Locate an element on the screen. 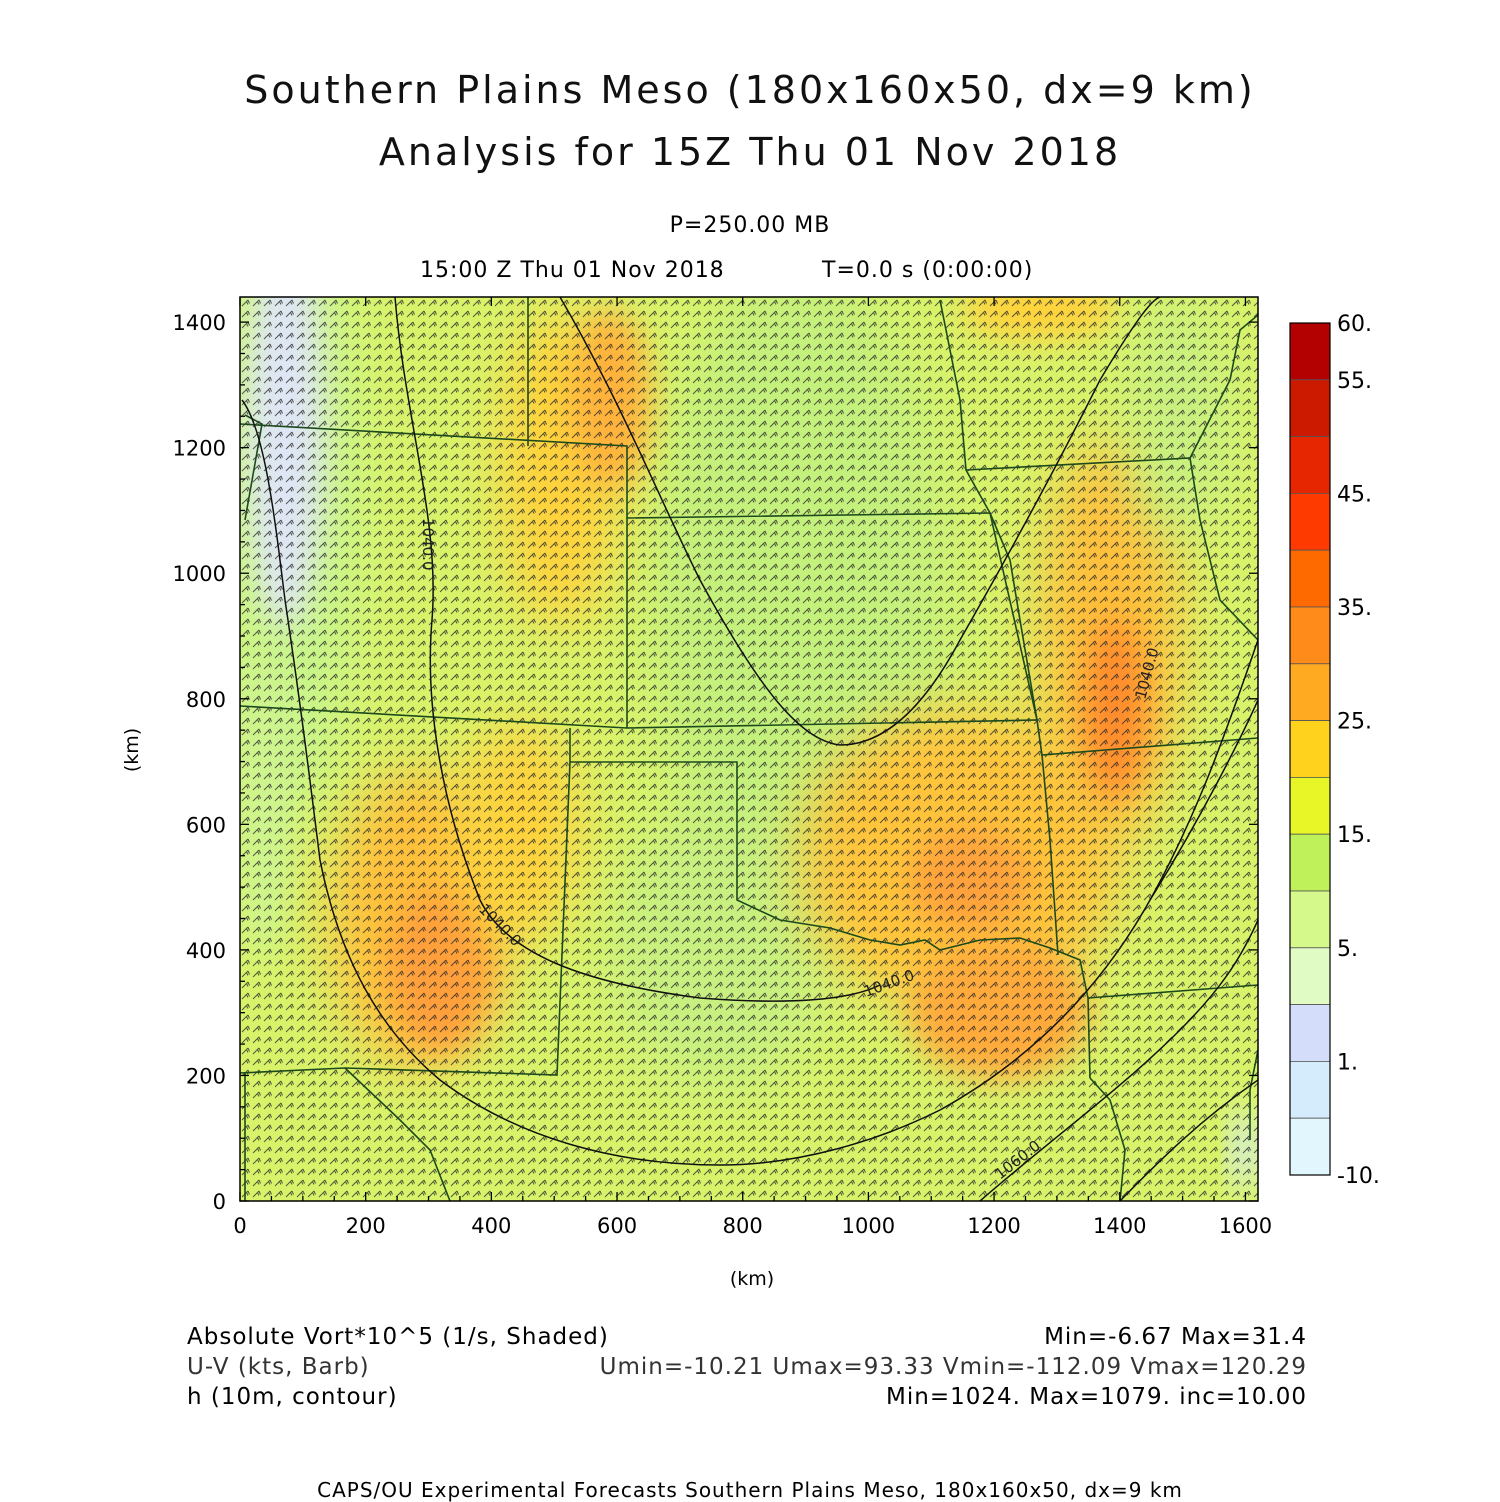 The width and height of the screenshot is (1500, 1502). colorbar-frame is located at coordinates (1310, 749).